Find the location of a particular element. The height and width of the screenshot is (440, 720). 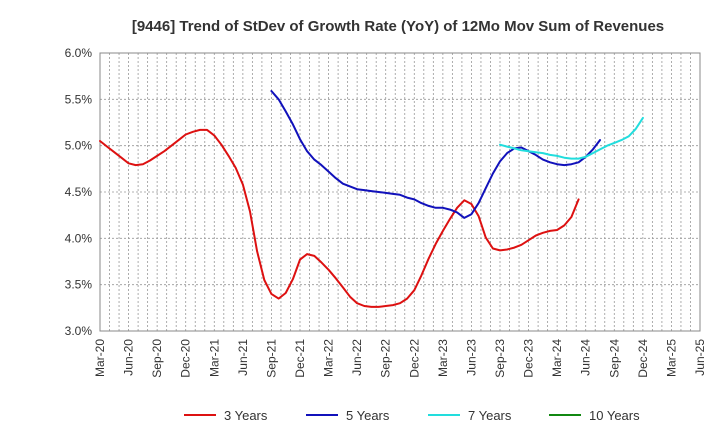

x-tick-label: Jun-20 is located at coordinates (129, 357).